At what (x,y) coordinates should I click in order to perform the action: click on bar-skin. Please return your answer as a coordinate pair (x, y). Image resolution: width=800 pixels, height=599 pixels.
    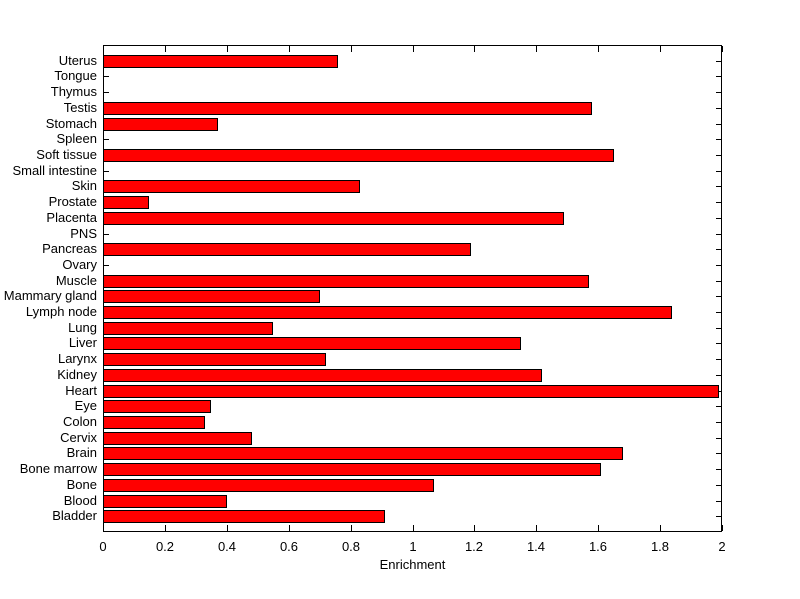
    Looking at the image, I should click on (231, 186).